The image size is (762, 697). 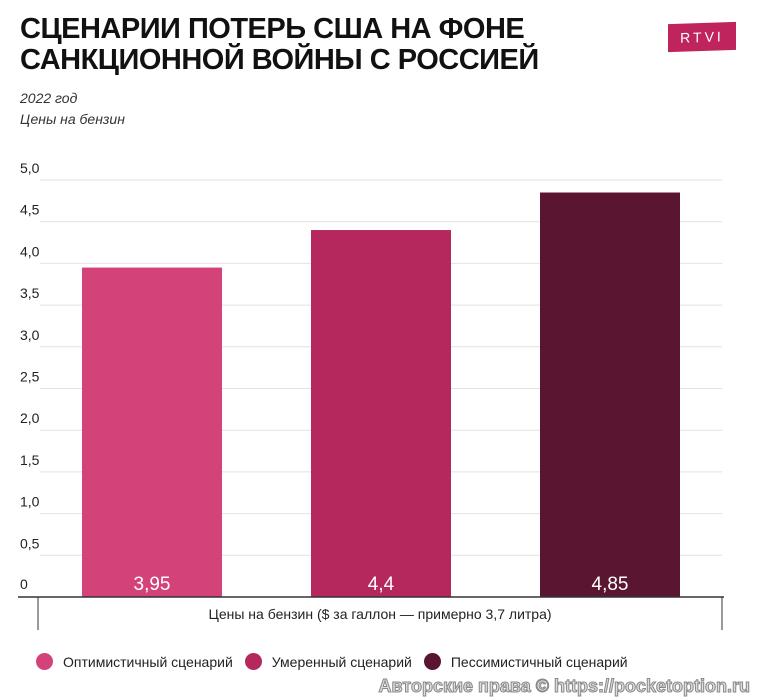 I want to click on legend-item: Пессимистичный сценарий, so click(x=525, y=661).